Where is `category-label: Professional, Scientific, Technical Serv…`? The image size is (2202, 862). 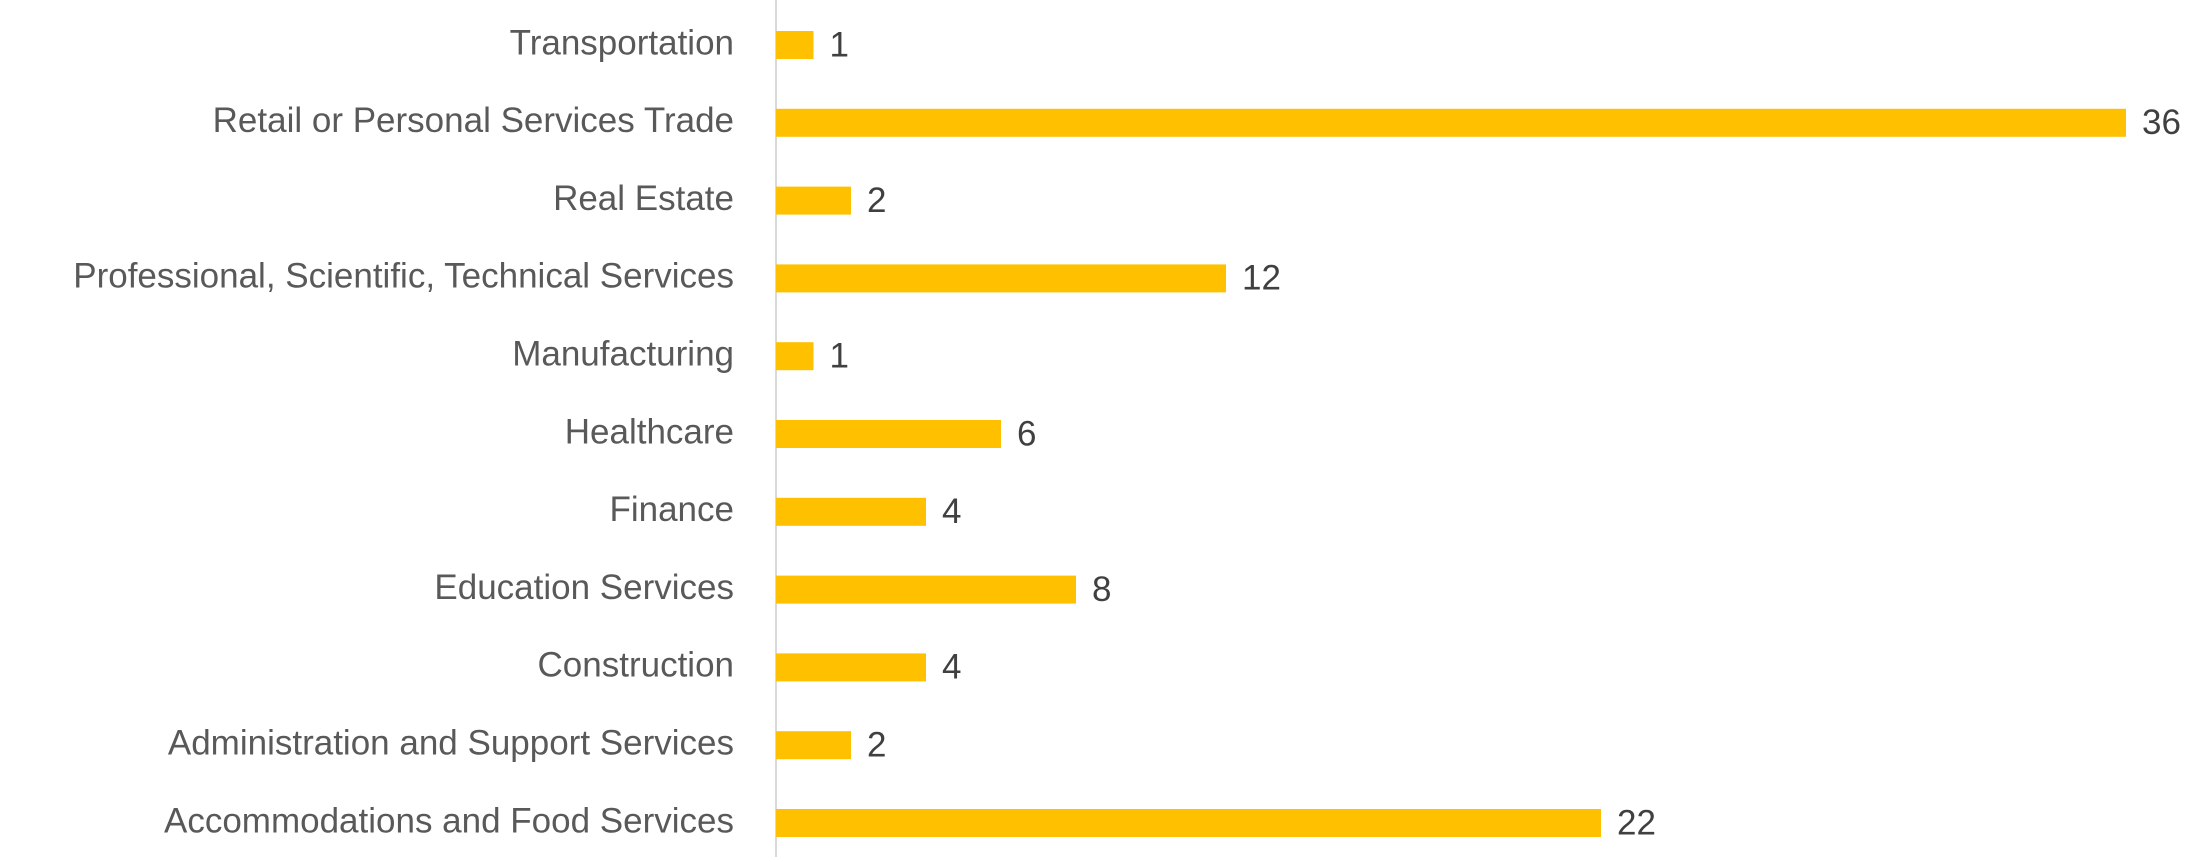 category-label: Professional, Scientific, Technical Serv… is located at coordinates (403, 276).